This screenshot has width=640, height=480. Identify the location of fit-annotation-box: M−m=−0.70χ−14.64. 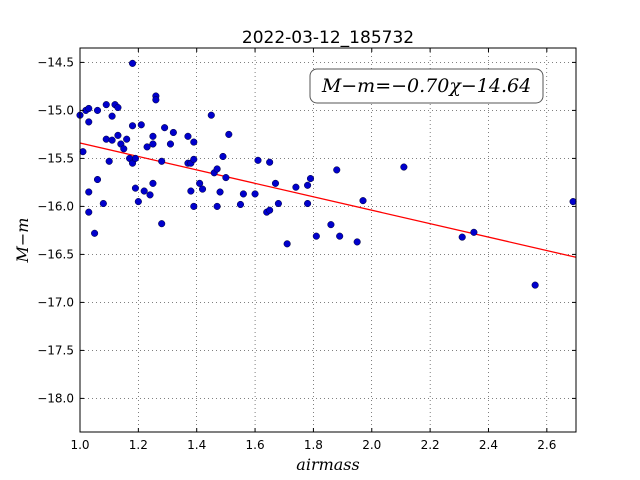
(426, 86).